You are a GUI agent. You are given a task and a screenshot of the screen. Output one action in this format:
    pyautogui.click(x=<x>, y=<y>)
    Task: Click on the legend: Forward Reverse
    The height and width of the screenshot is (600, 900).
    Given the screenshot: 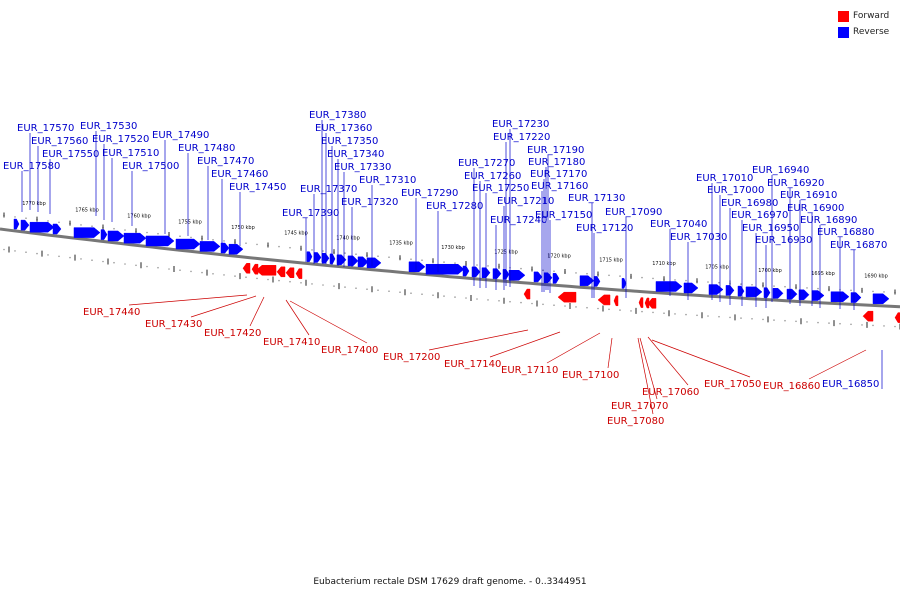 What is the action you would take?
    pyautogui.click(x=869, y=24)
    